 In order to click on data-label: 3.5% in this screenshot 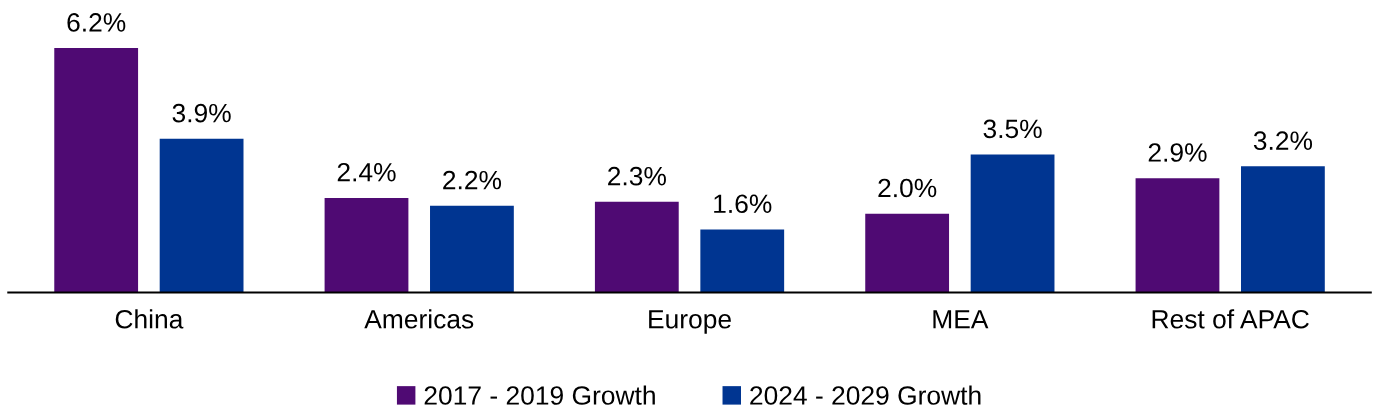, I will do `click(1012, 129)`.